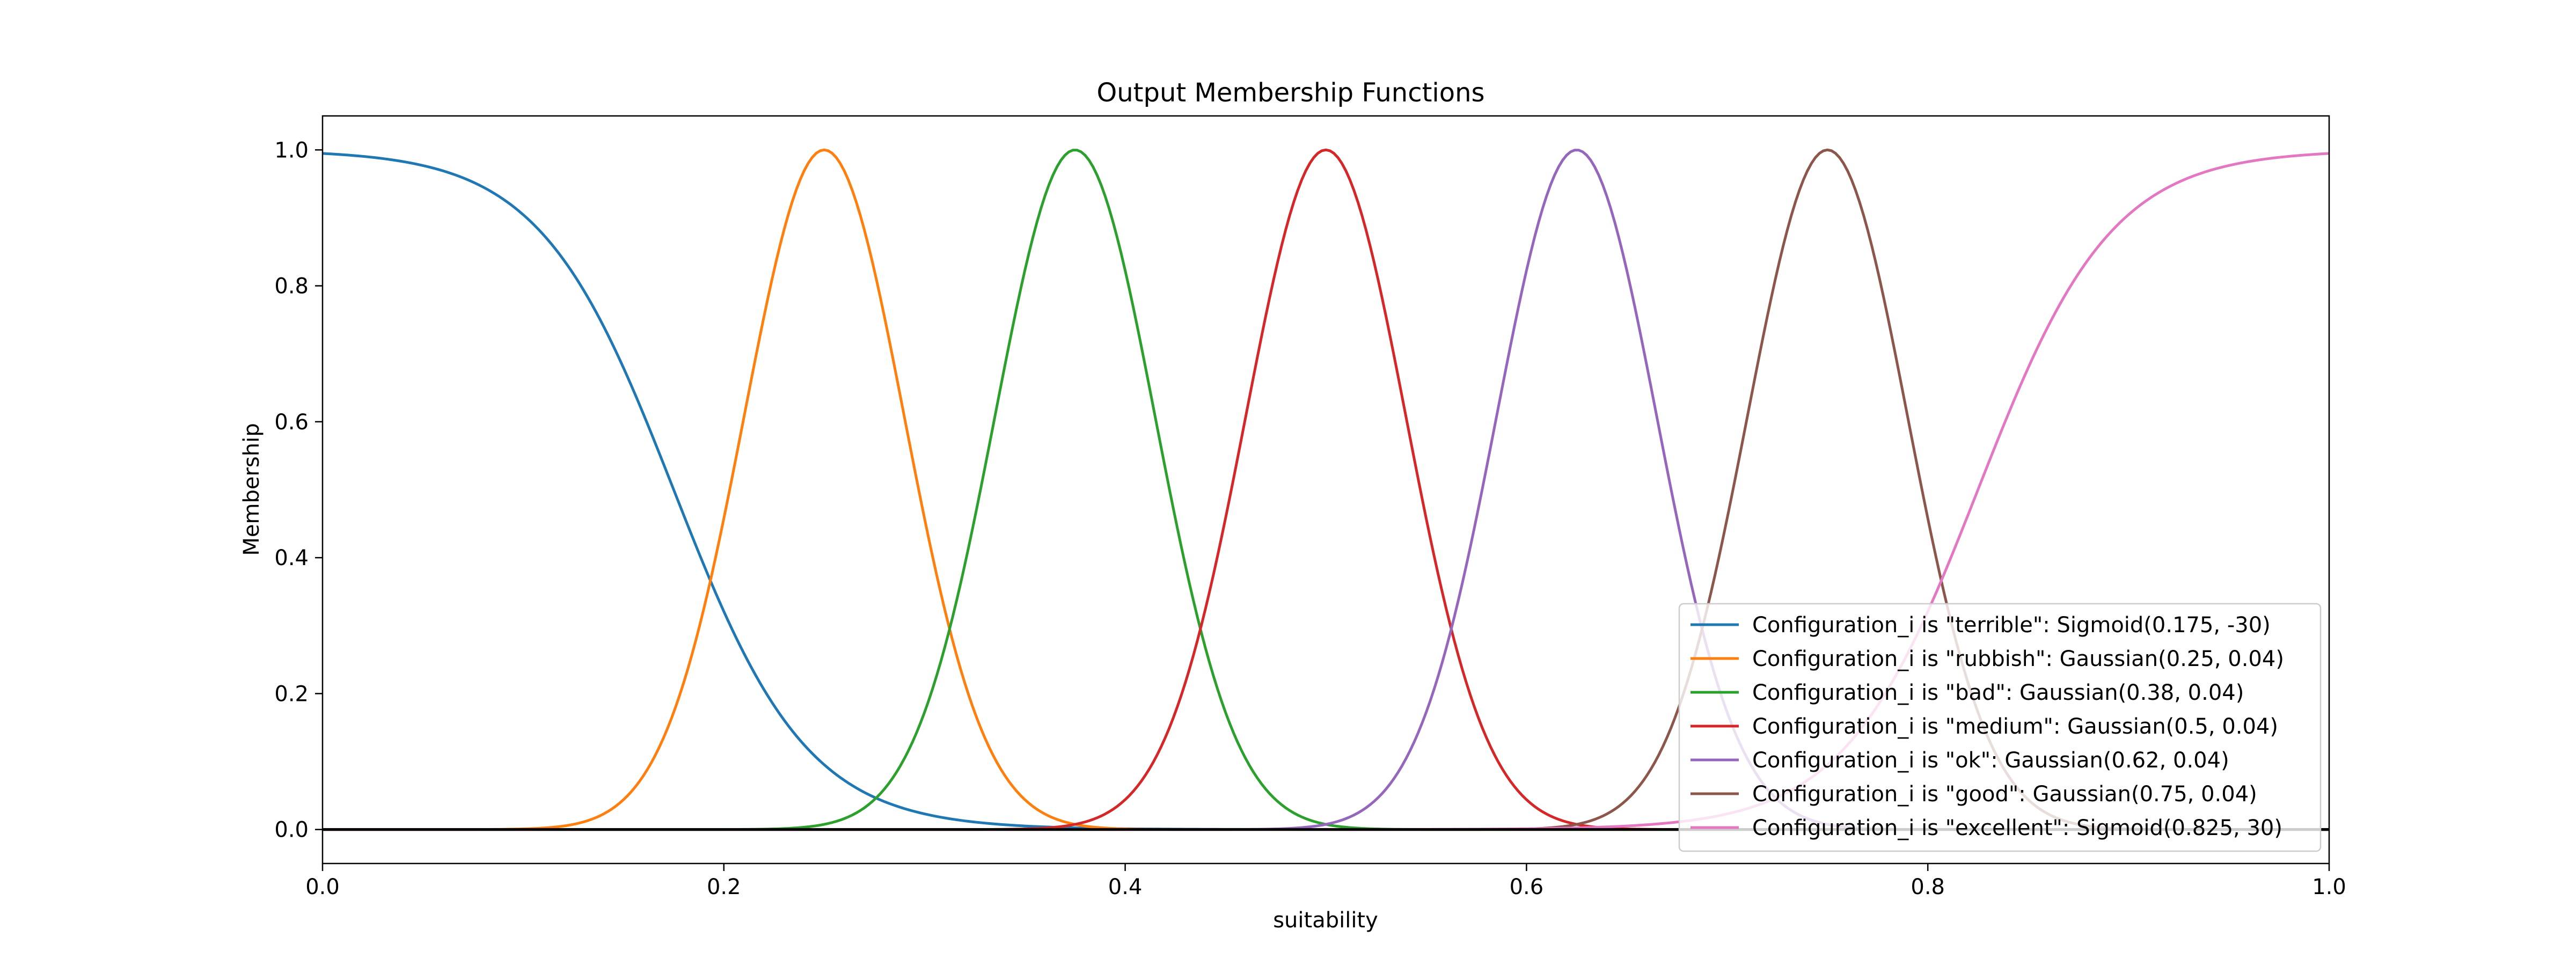 This screenshot has width=2576, height=966. I want to click on y-axis: 0.0 0.2 0.4 0.6 0.8 1.0, so click(298, 490).